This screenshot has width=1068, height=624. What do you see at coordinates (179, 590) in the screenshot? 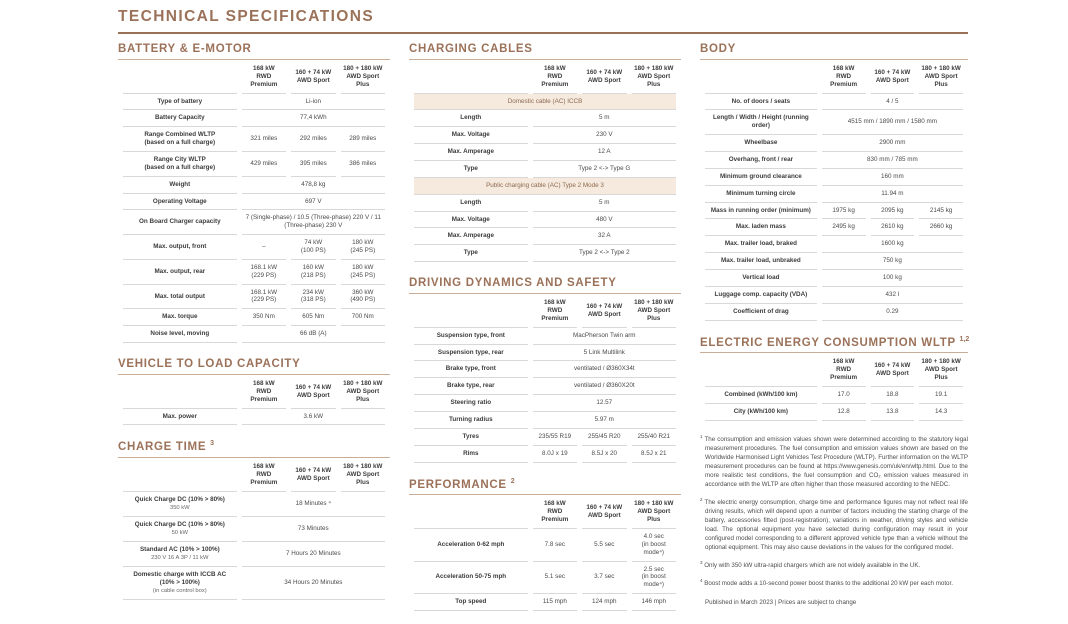
I see `spec-label-sub: (in cable control box)` at bounding box center [179, 590].